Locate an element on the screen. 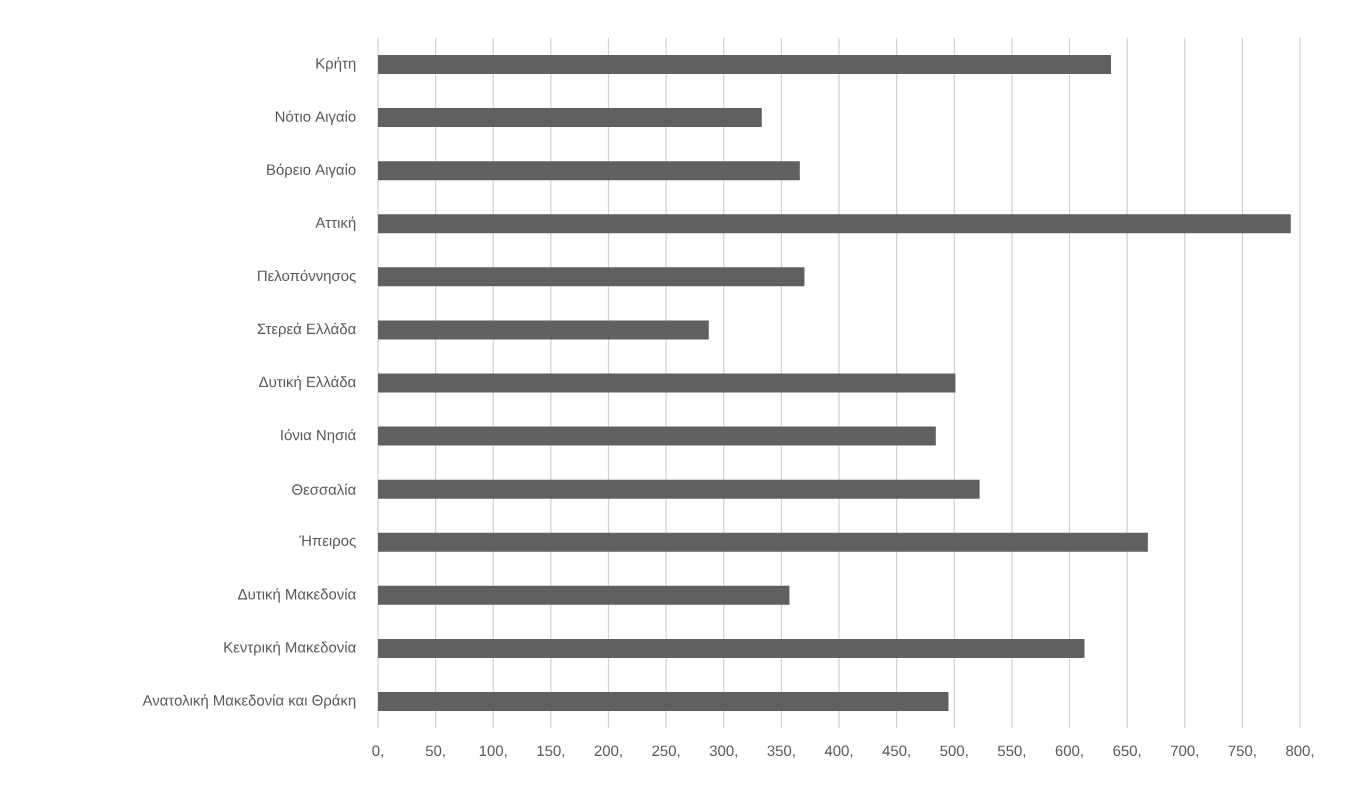 Image resolution: width=1357 pixels, height=787 pixels. y-tick-label: Ήπειρος is located at coordinates (327, 542).